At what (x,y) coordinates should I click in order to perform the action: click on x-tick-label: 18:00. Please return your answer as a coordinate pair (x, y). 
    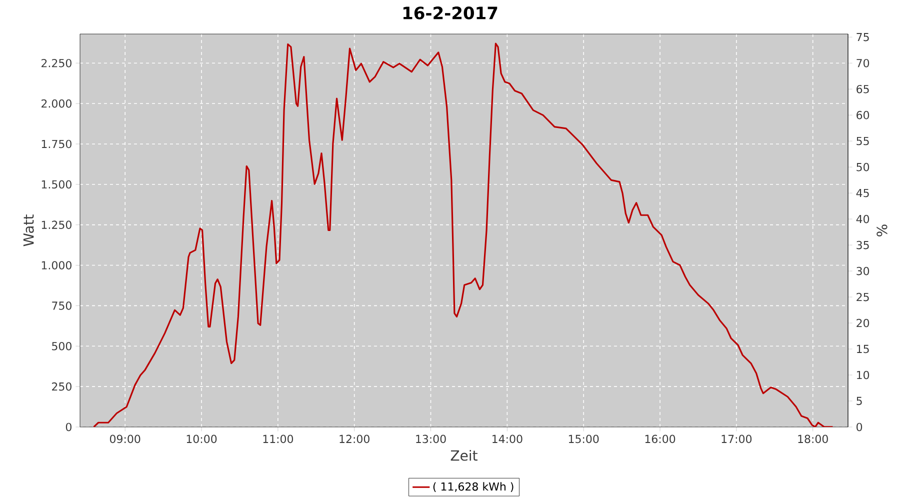
    Looking at the image, I should click on (813, 439).